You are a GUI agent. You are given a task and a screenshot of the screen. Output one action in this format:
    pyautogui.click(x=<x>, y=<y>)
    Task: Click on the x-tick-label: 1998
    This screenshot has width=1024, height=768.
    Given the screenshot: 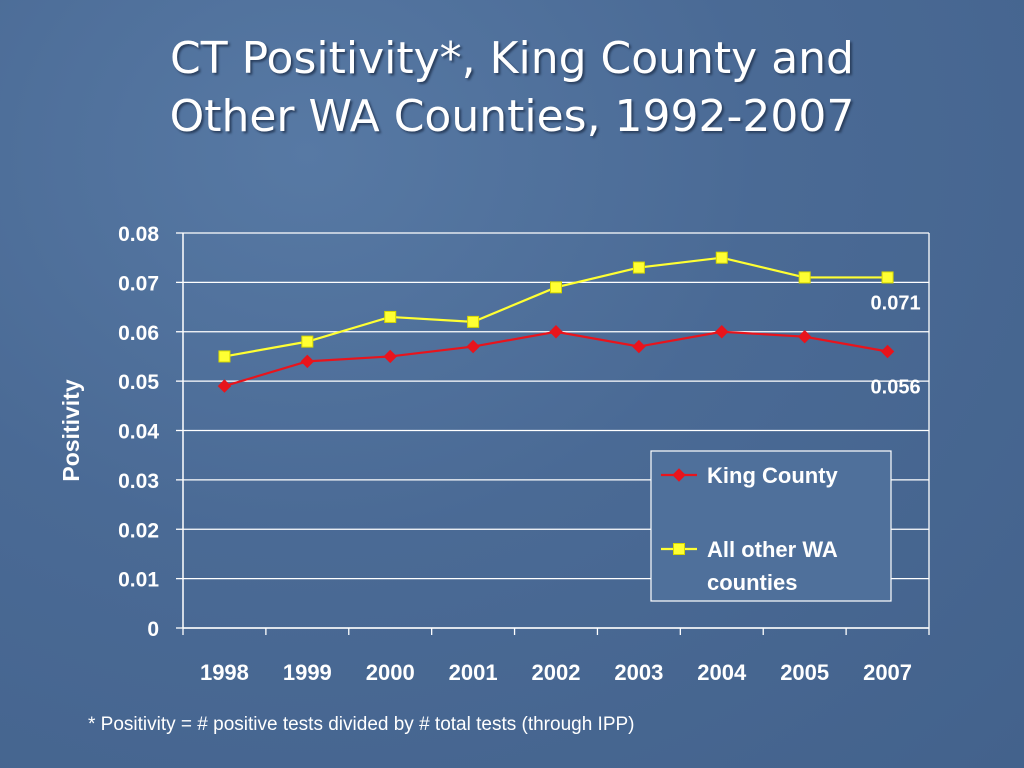 What is the action you would take?
    pyautogui.click(x=224, y=672)
    